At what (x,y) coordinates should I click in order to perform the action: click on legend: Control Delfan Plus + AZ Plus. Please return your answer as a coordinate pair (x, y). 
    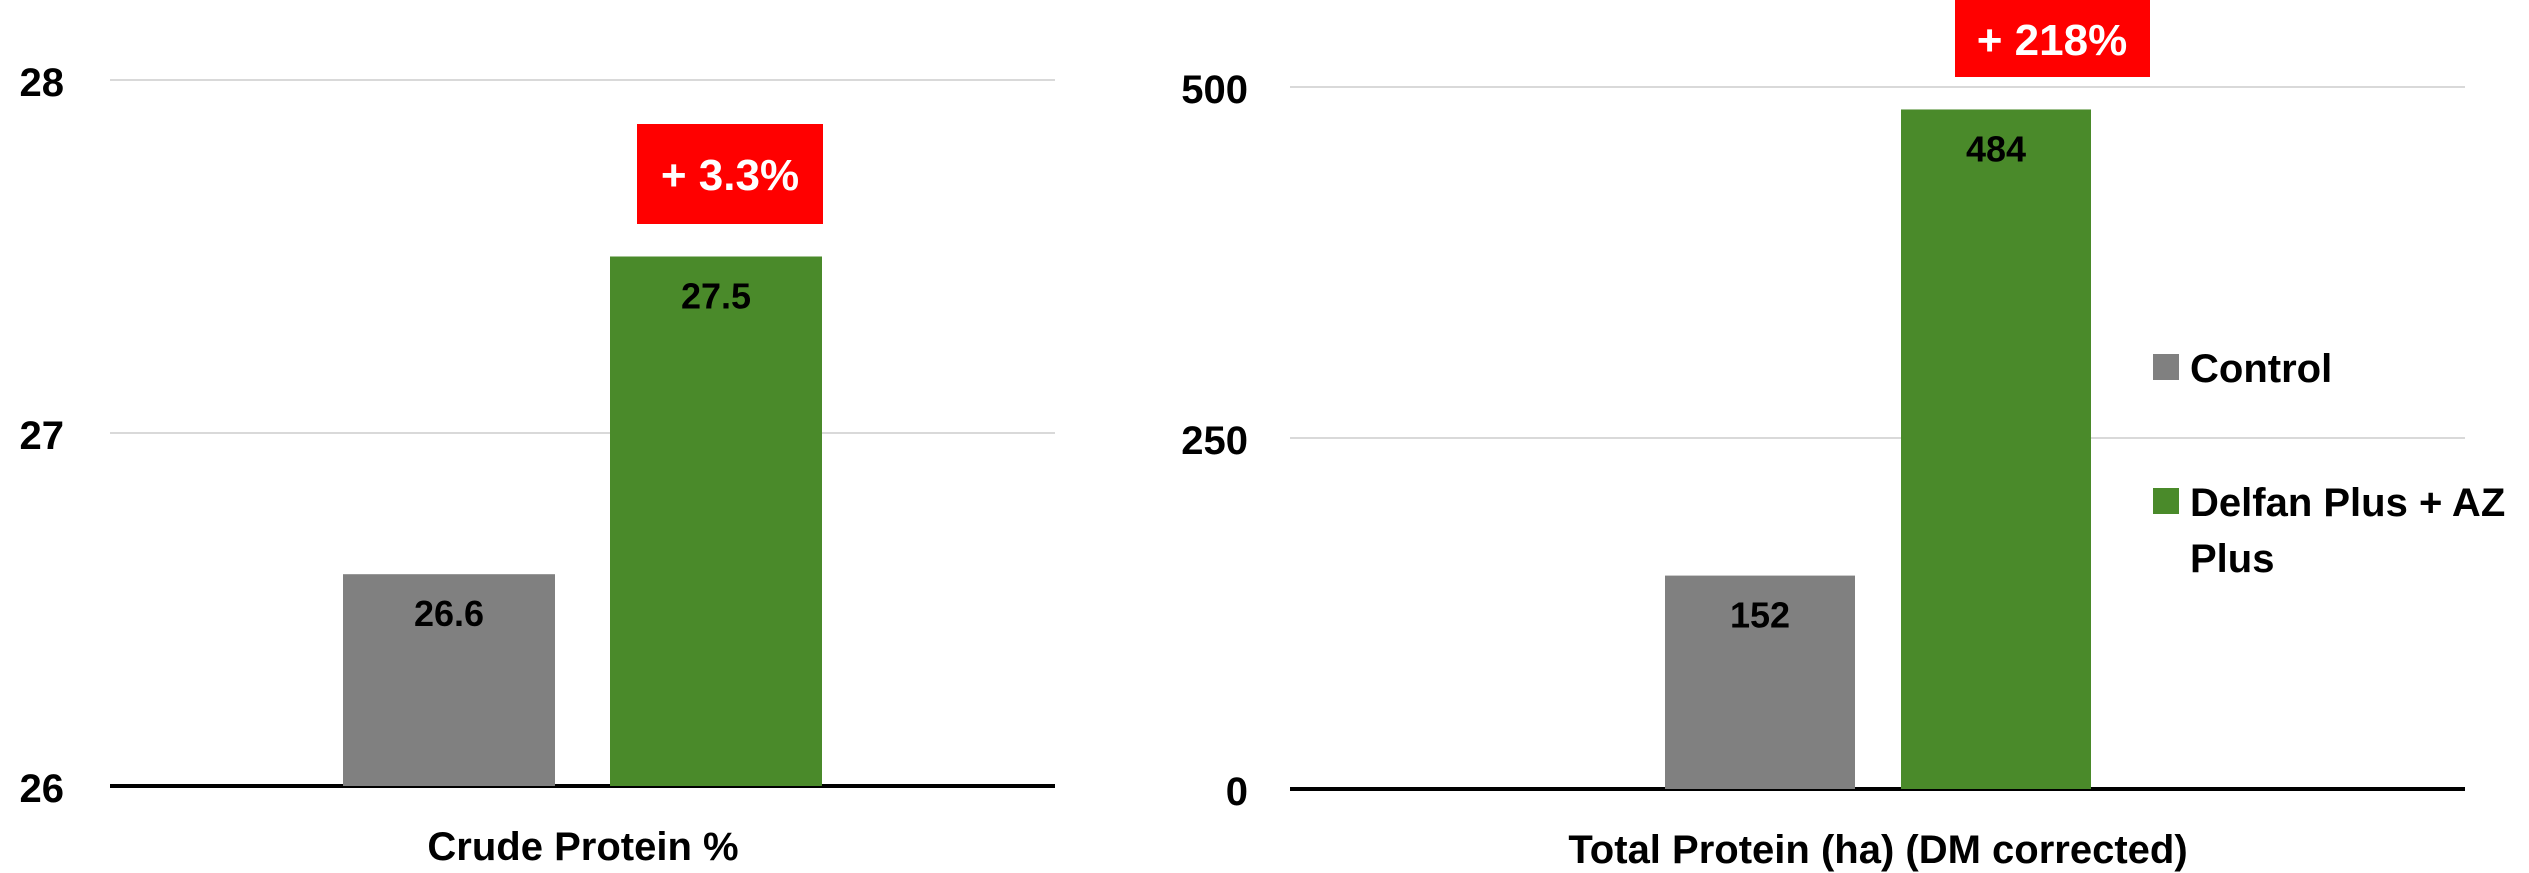
    Looking at the image, I should click on (2334, 464).